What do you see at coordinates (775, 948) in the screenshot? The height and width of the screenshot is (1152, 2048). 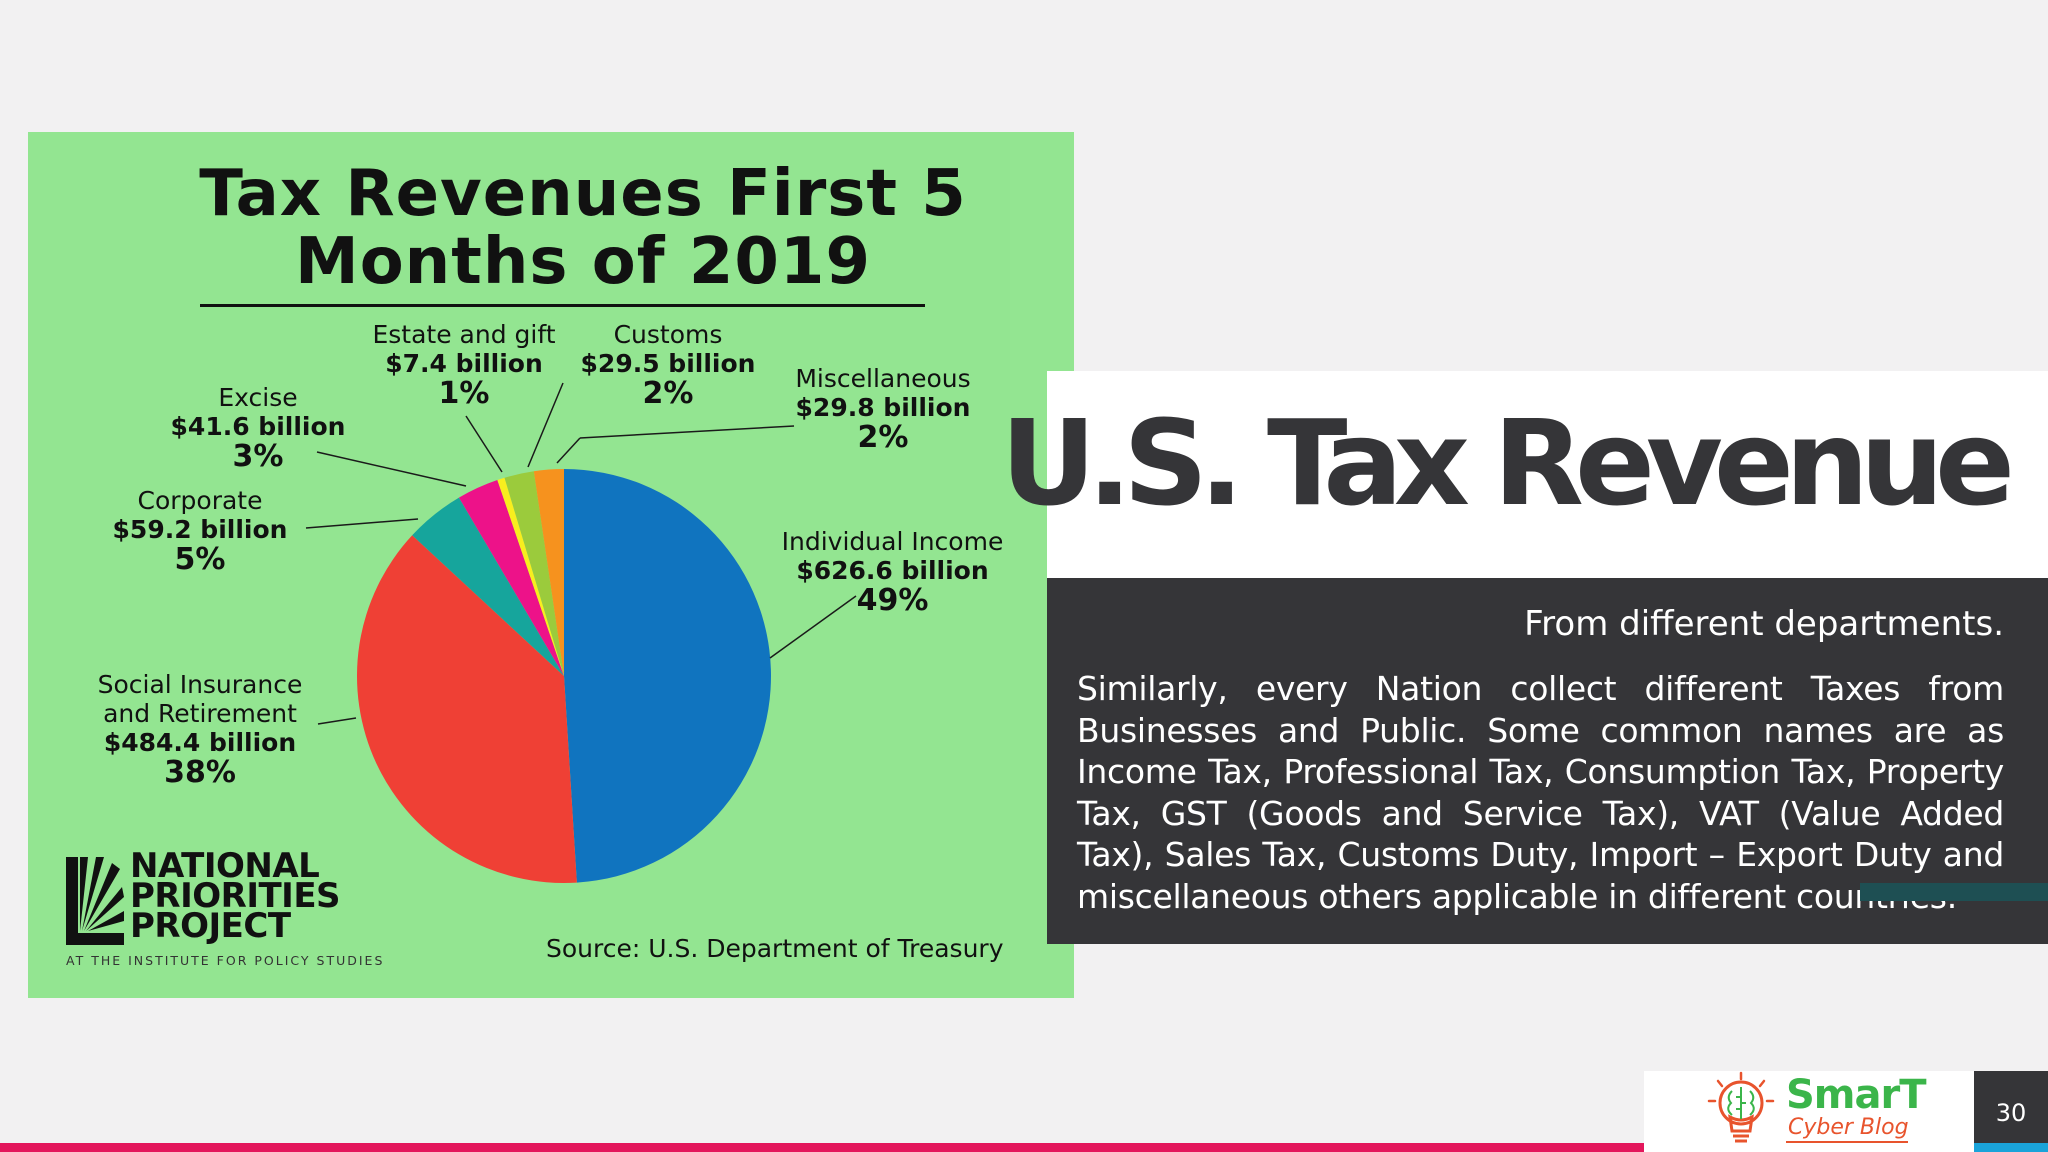 I see `chart-source: Source: U.S. Department of Treasury` at bounding box center [775, 948].